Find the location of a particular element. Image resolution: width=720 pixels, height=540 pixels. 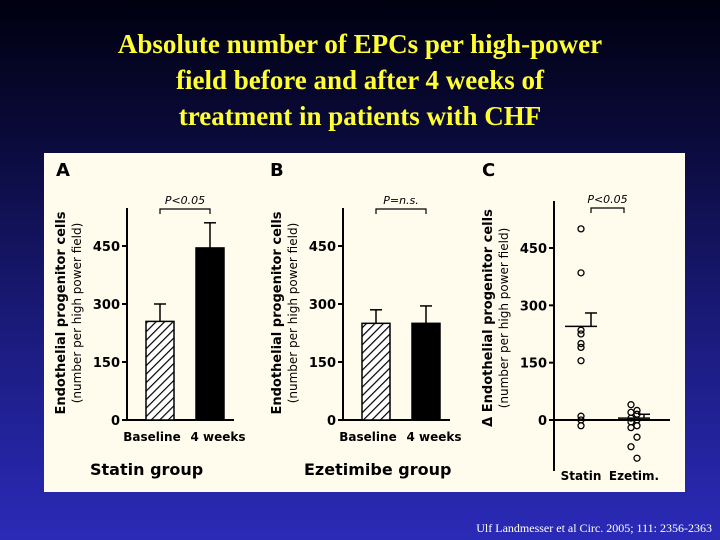

panel-b-y-tick-label: 300 is located at coordinates (322, 305).